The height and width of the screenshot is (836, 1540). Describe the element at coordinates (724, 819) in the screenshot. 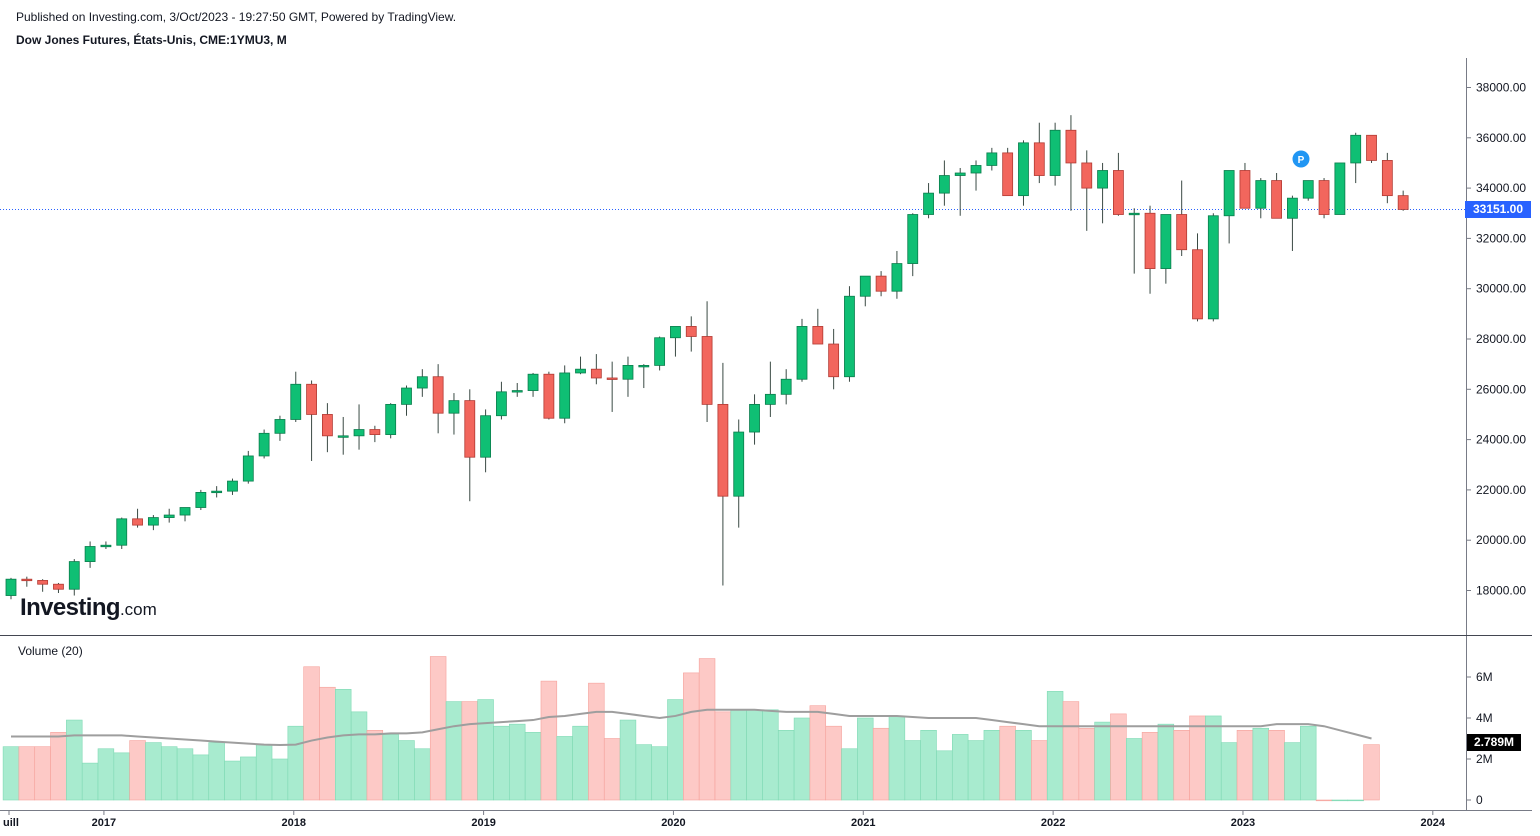

I see `time-axis: uill 2017 2018 2019 2020 2021 2022 2023 2024` at that location.